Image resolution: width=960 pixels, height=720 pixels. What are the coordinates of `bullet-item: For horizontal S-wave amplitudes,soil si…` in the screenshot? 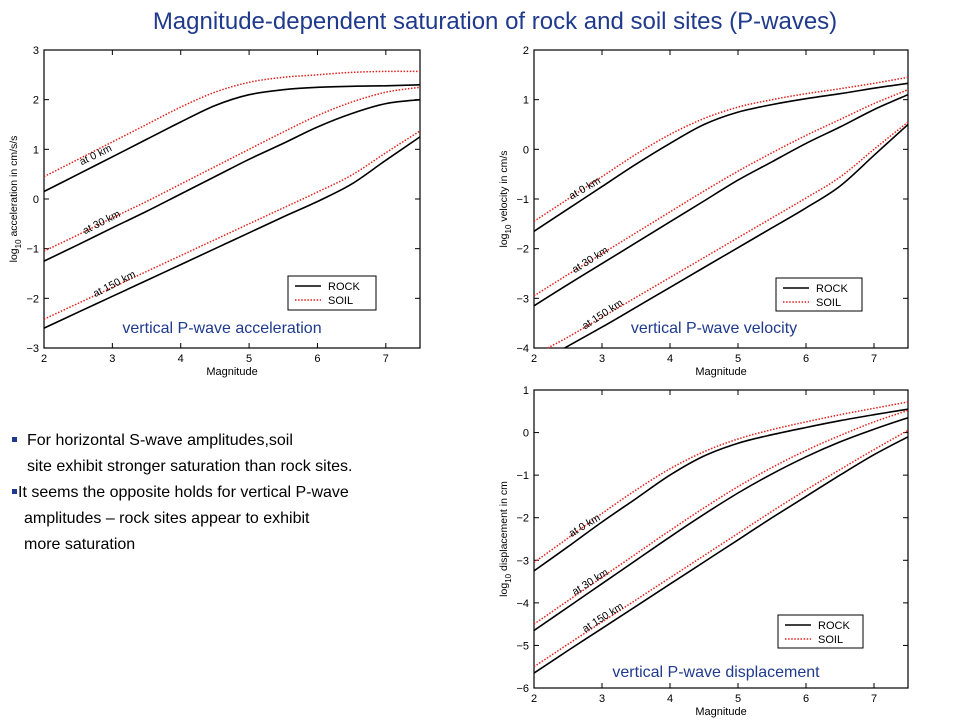 It's located at (247, 454).